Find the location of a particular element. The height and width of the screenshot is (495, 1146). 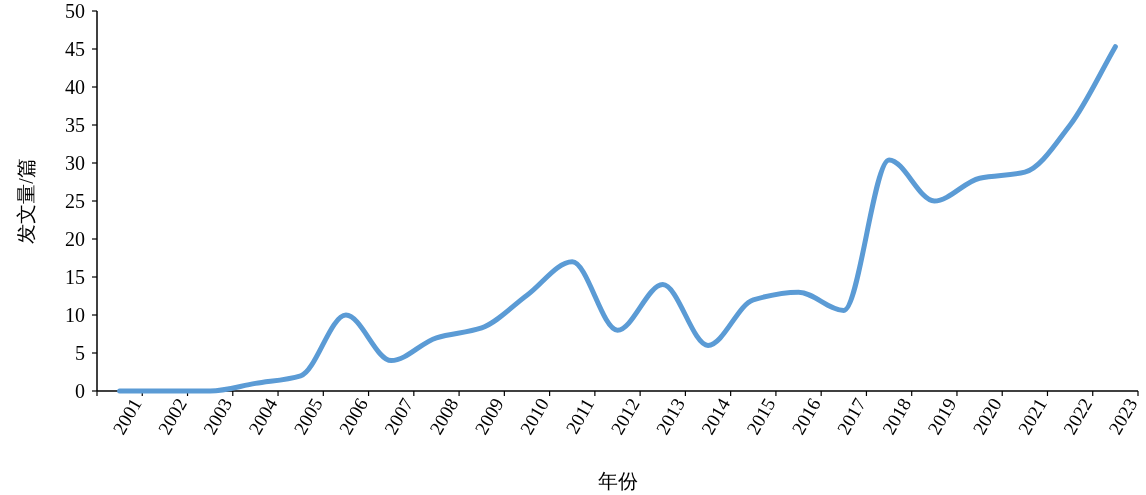

y-tick-label: 10 is located at coordinates (75, 315).